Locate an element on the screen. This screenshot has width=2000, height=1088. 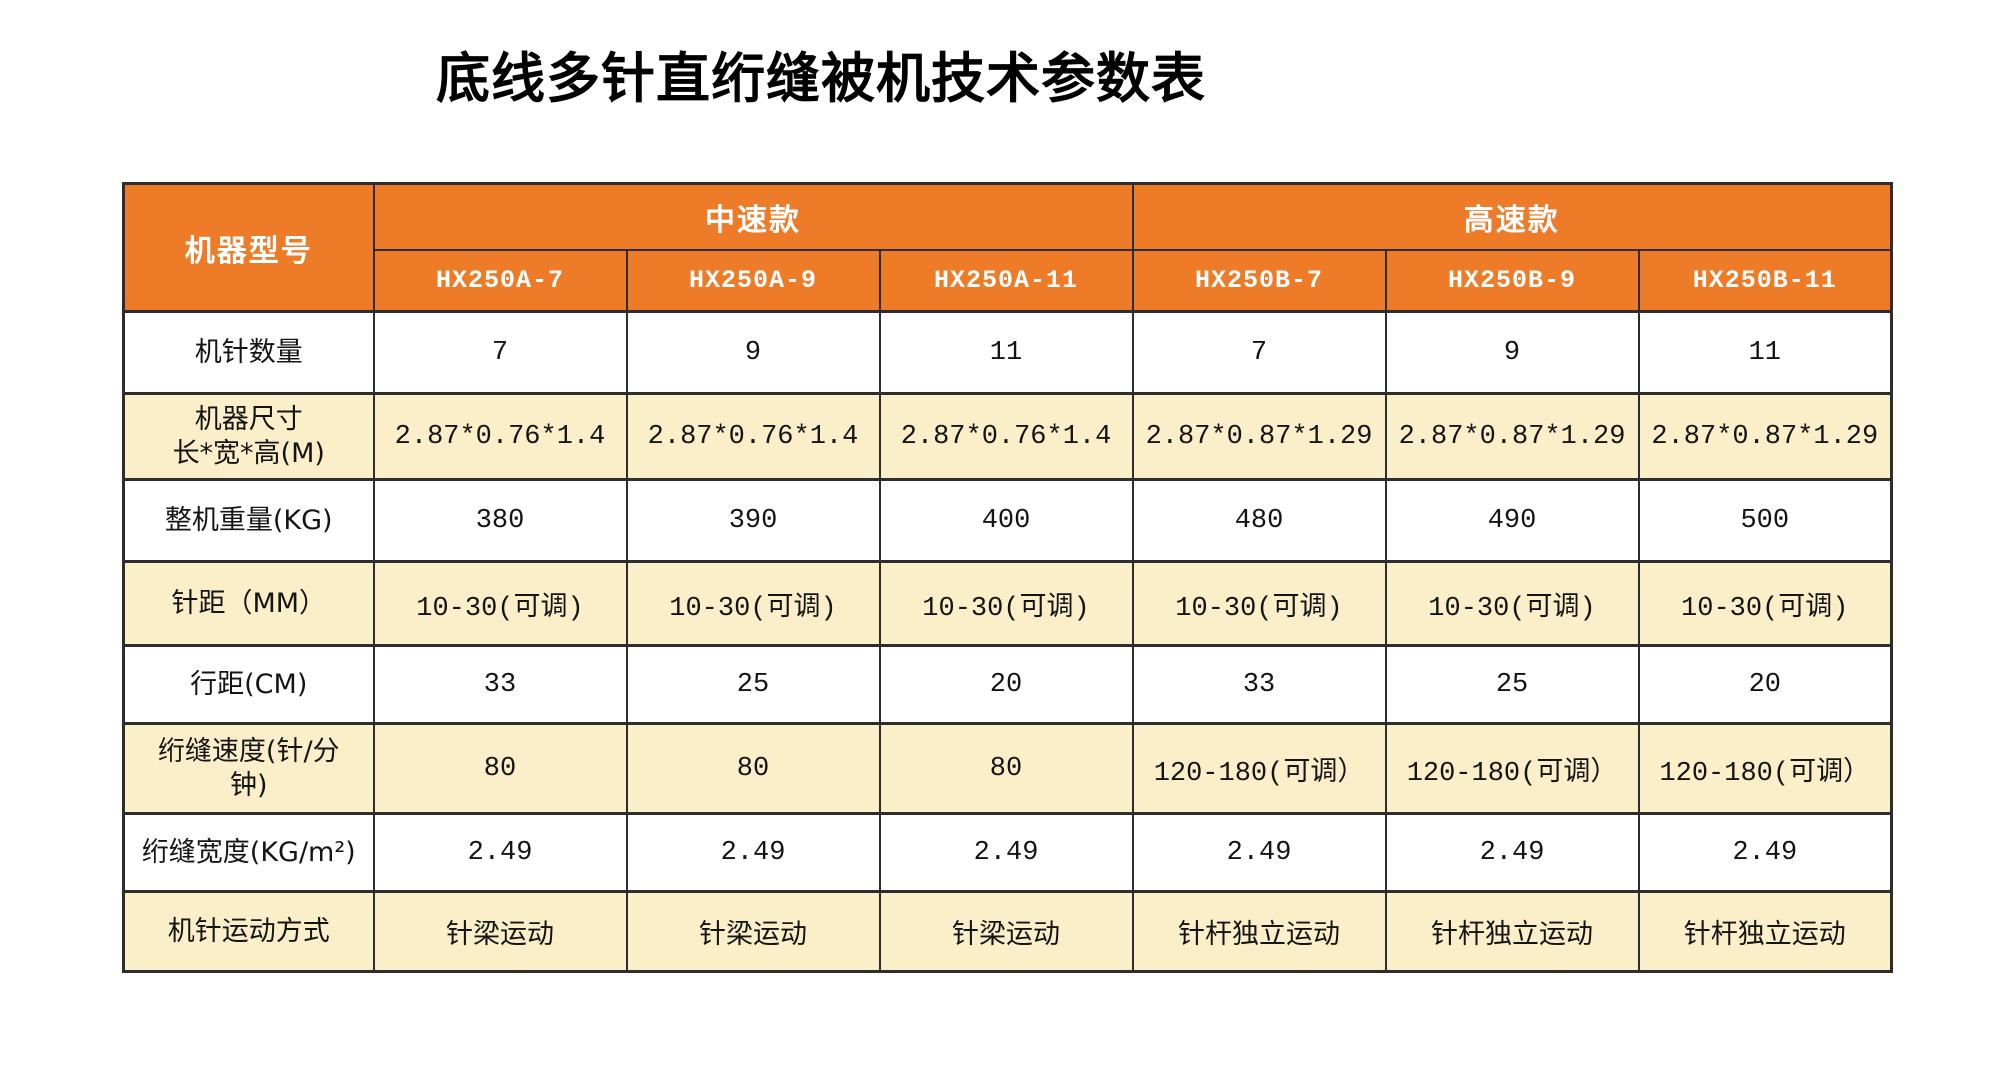
row-label: 针距（MM） is located at coordinates (248, 603).